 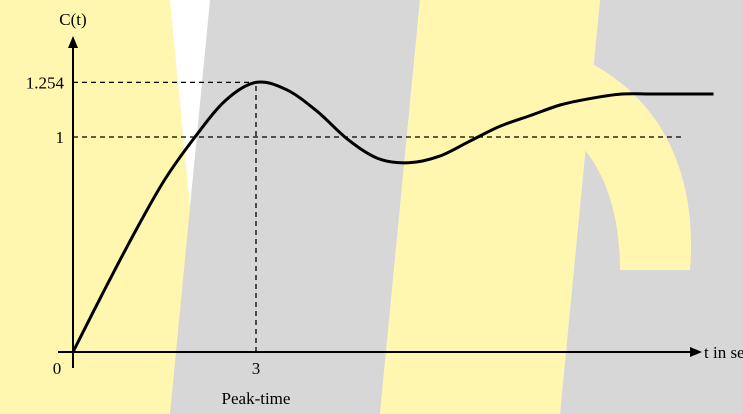 I want to click on origin-label: 0, so click(x=57, y=368).